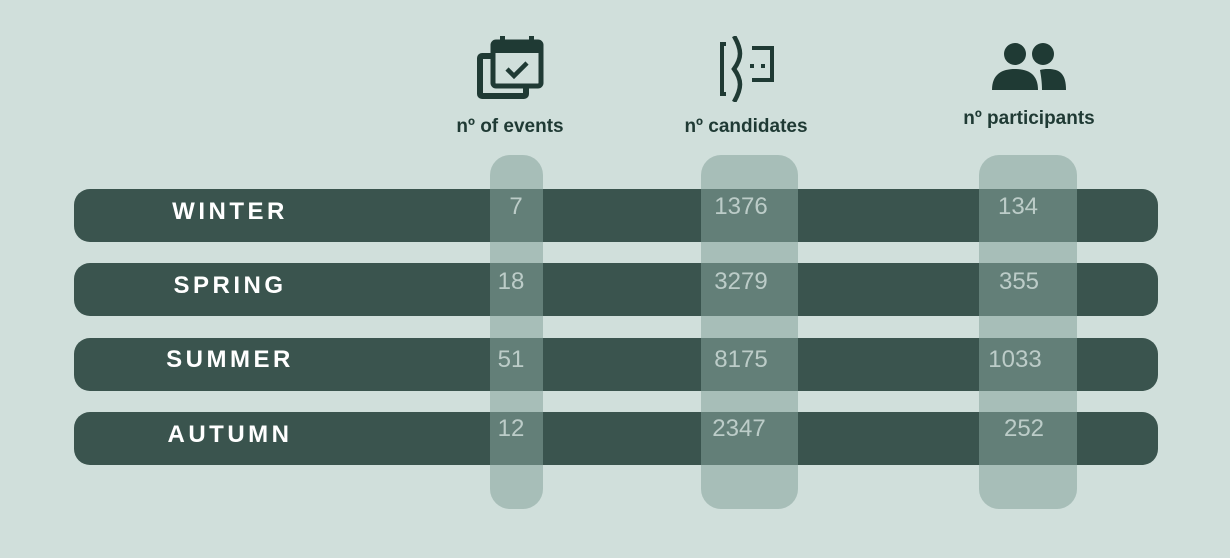 The width and height of the screenshot is (1230, 558). What do you see at coordinates (510, 67) in the screenshot?
I see `calendar-check-icon` at bounding box center [510, 67].